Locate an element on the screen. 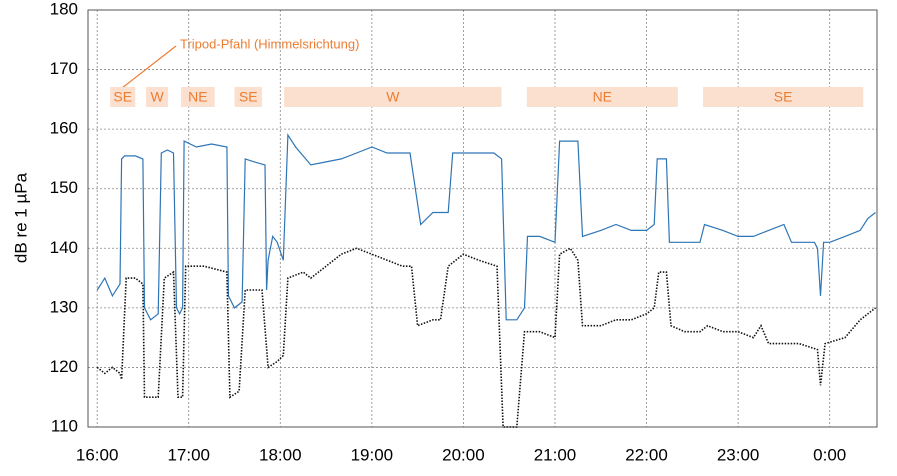  y-tick-label: 170 is located at coordinates (64, 68).